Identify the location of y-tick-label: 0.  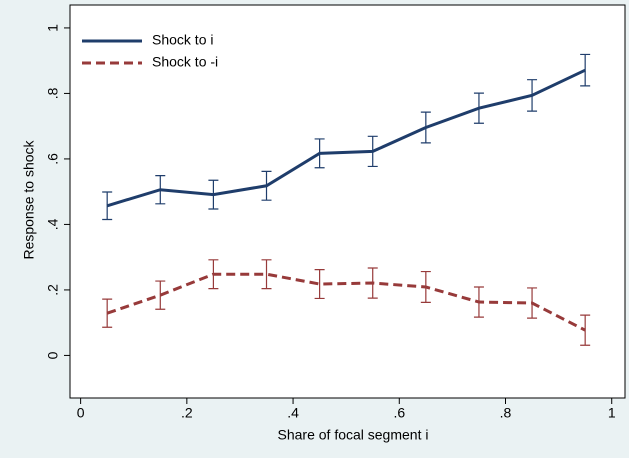
(53, 355).